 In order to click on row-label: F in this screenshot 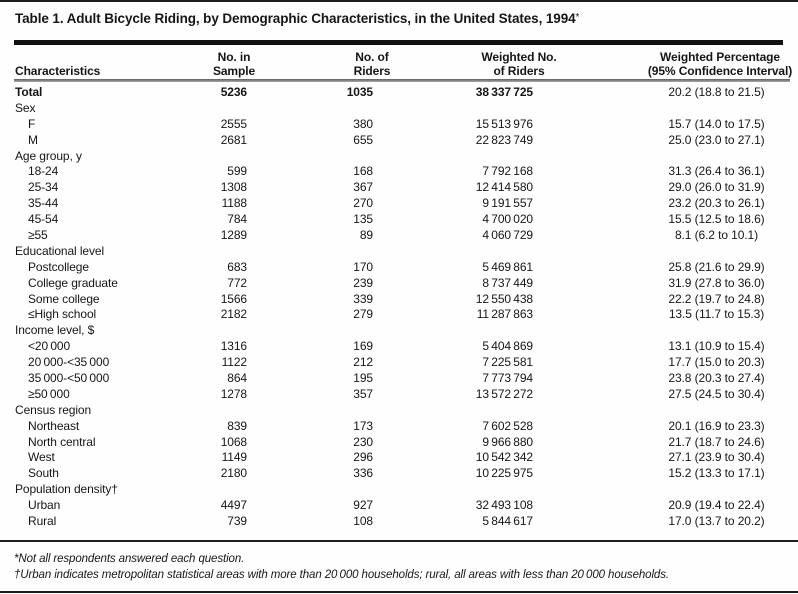, I will do `click(32, 123)`.